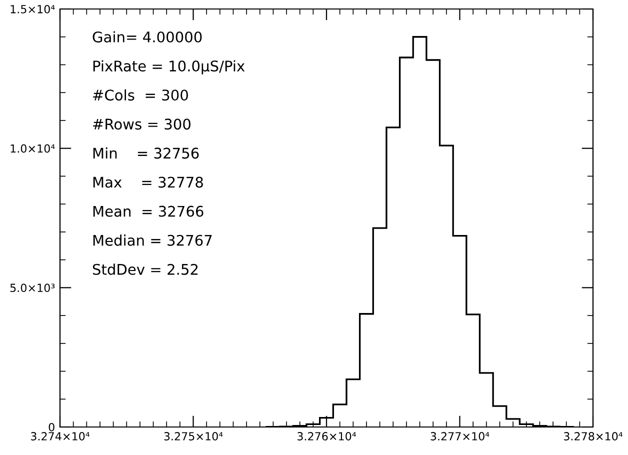  I want to click on x-tick-label: 3.278×10⁴, so click(593, 436).